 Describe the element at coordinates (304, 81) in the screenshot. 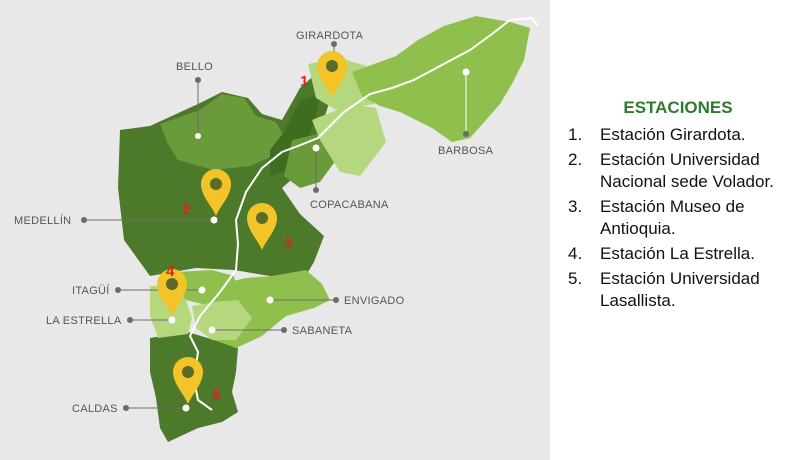

I see `station-number-1: 1` at that location.